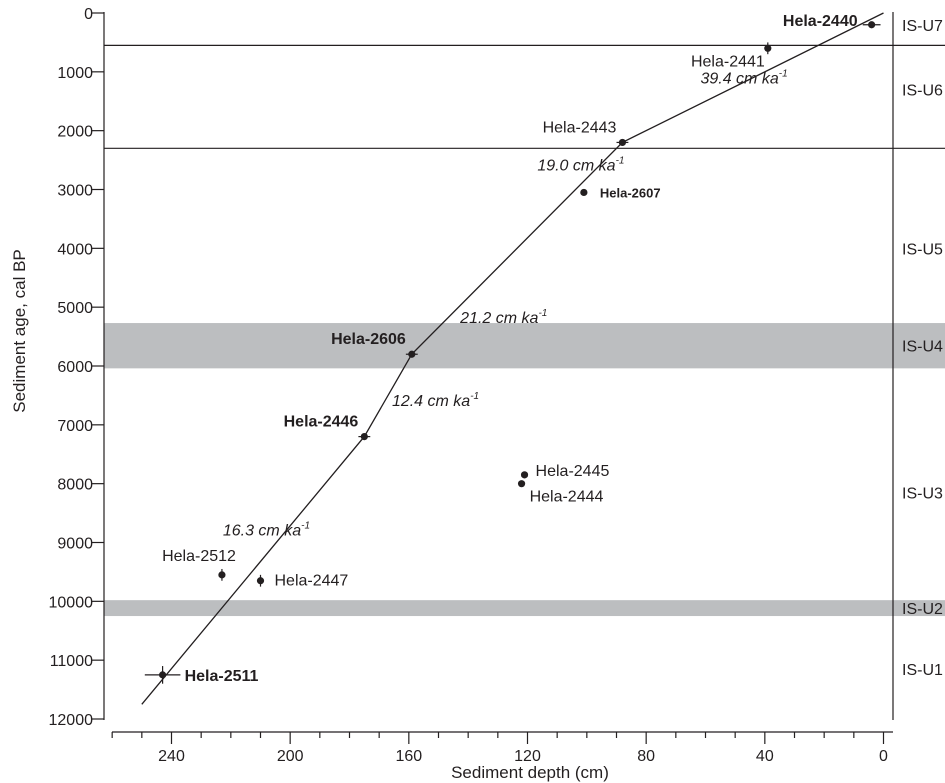 This screenshot has height=783, width=945. Describe the element at coordinates (922, 670) in the screenshot. I see `unit-label-is-u1: IS-U1` at that location.